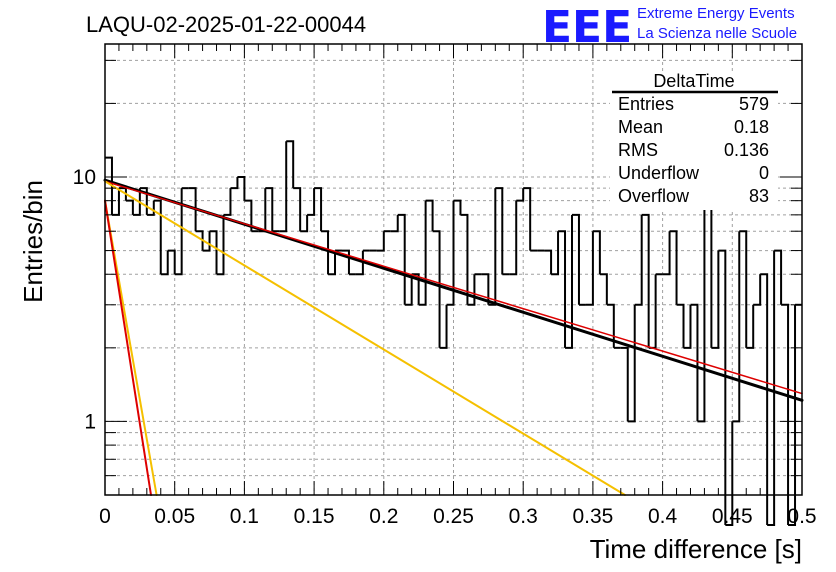 This screenshot has width=836, height=572. I want to click on x-tick-labels: 0 0.05 0.1 0.15 0.2 0.25 0.3 0.35 0.4 0.45 0.5, so click(457, 516).